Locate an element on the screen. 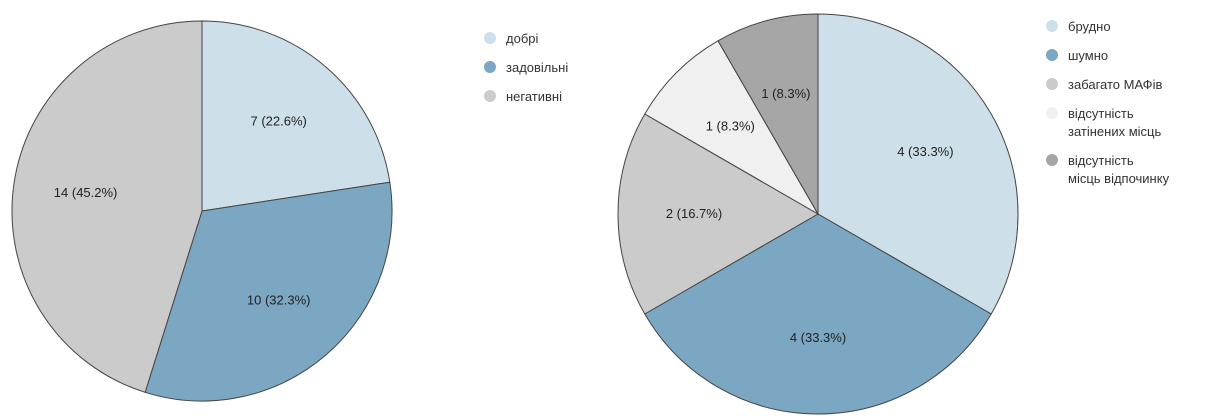  pie-slice-брудно is located at coordinates (918, 164).